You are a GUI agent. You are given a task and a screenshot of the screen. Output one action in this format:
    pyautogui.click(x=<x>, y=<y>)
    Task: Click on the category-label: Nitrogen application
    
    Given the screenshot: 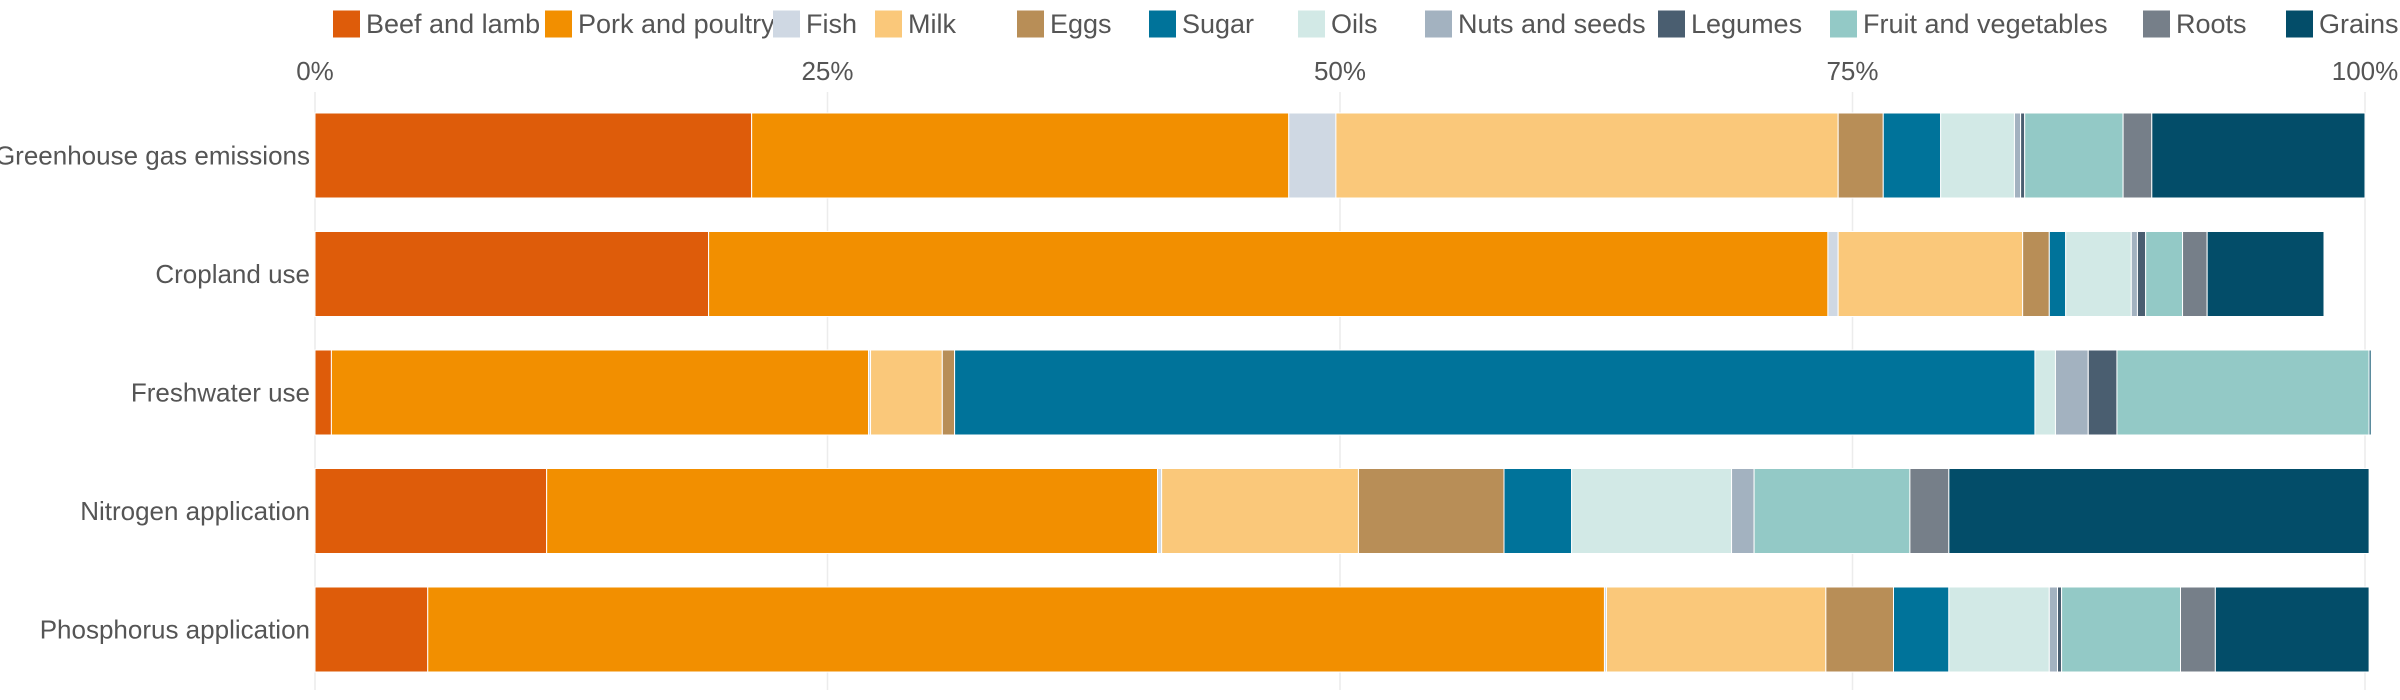 What is the action you would take?
    pyautogui.click(x=195, y=511)
    